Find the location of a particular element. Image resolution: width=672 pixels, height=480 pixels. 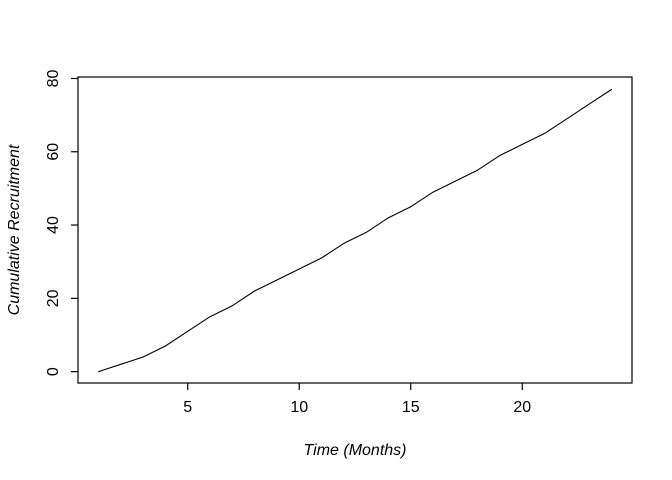

x-tick-label: 15 is located at coordinates (411, 407).